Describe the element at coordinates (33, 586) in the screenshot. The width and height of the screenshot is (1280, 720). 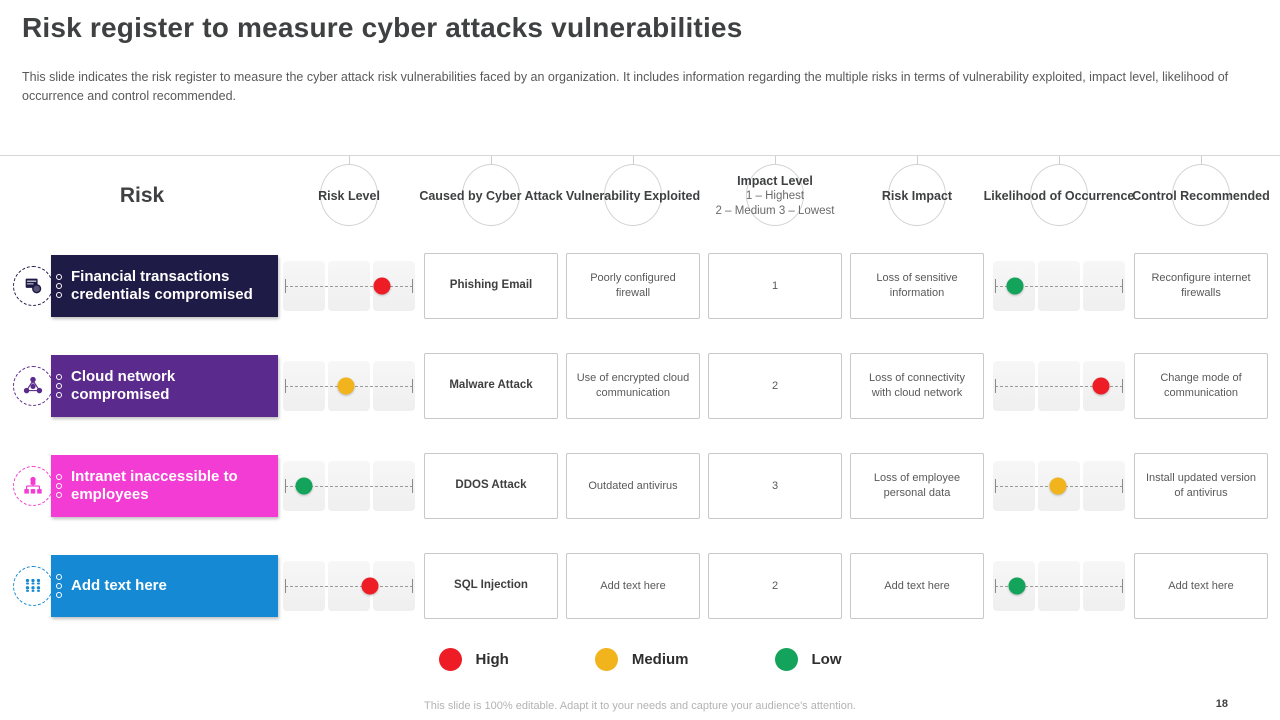
I see `team-group-icon` at that location.